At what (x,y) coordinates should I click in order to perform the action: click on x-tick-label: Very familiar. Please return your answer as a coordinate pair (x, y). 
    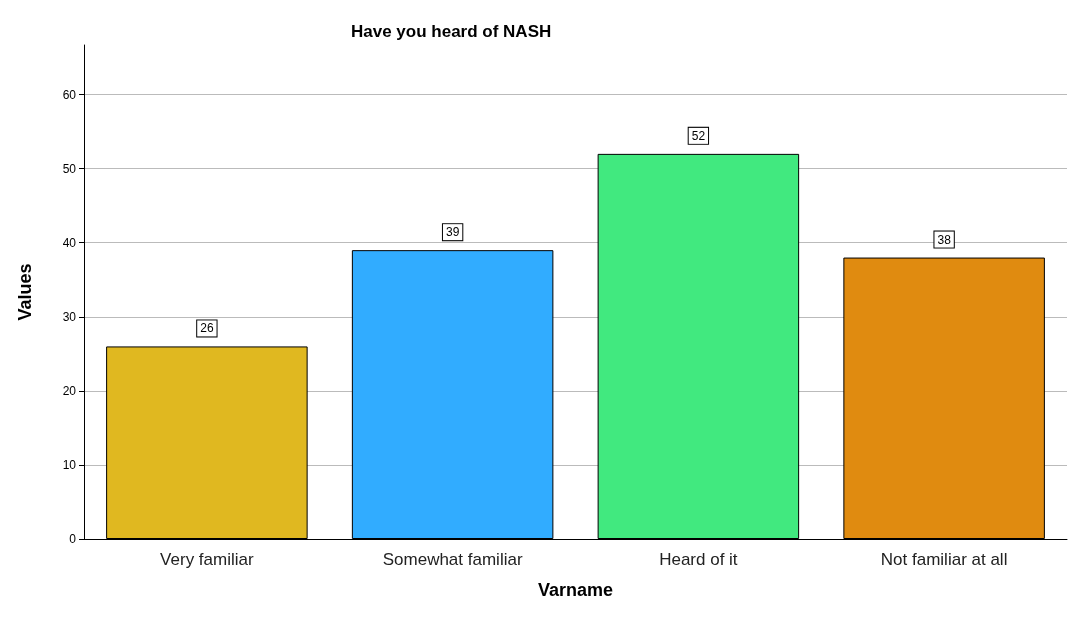
    Looking at the image, I should click on (207, 559).